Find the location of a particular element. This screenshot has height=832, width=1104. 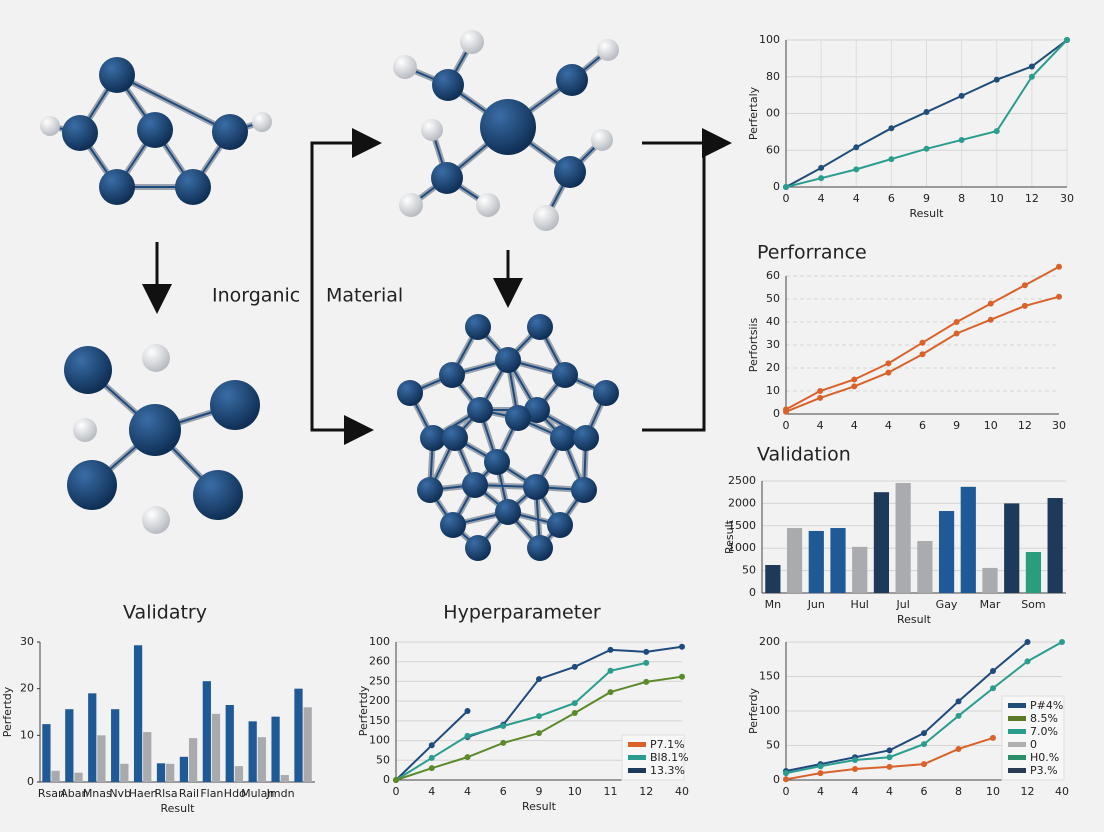

x-tick-label: 6 is located at coordinates (922, 425).